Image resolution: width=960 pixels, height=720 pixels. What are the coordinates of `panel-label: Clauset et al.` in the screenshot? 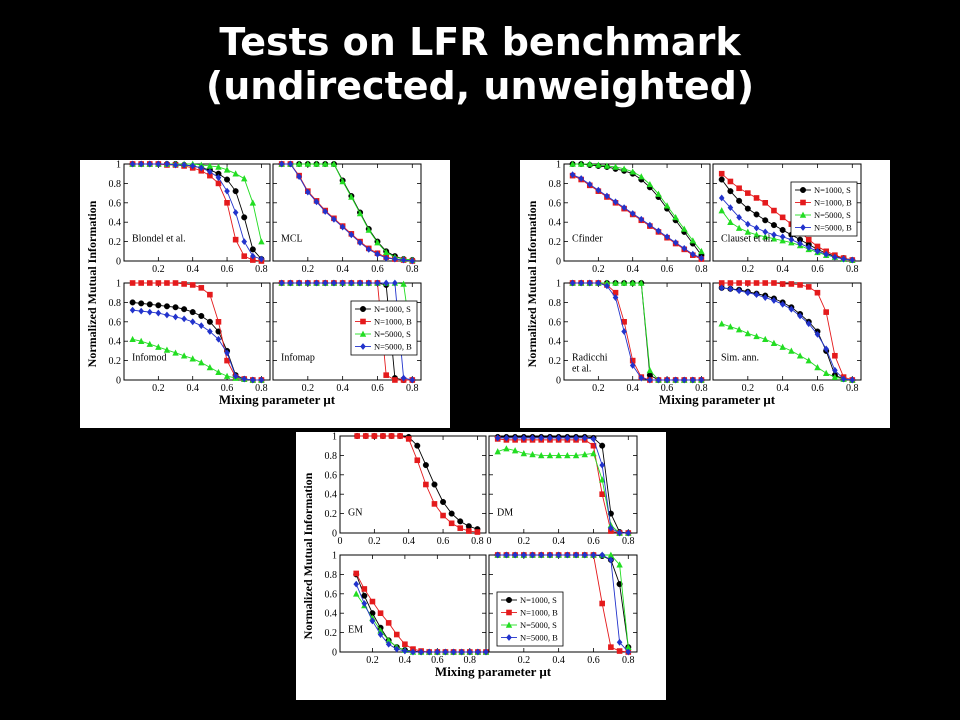 It's located at (747, 239).